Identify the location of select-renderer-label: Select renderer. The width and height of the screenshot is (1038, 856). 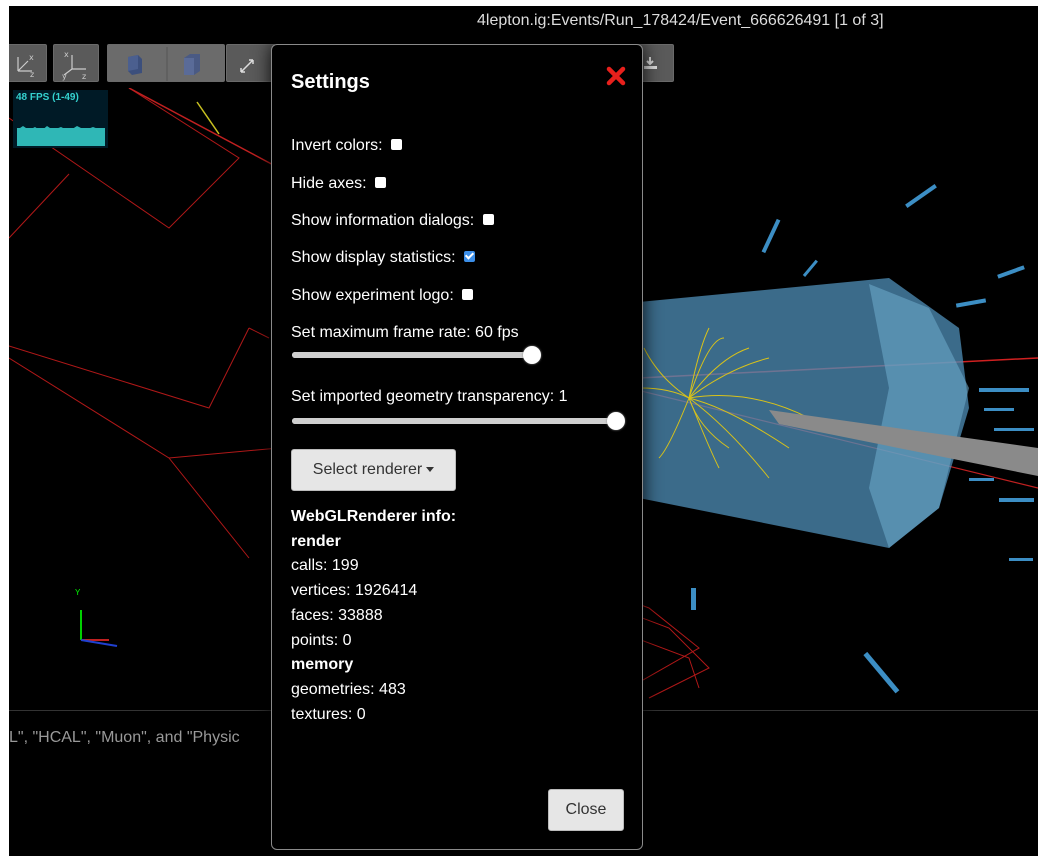
(367, 469).